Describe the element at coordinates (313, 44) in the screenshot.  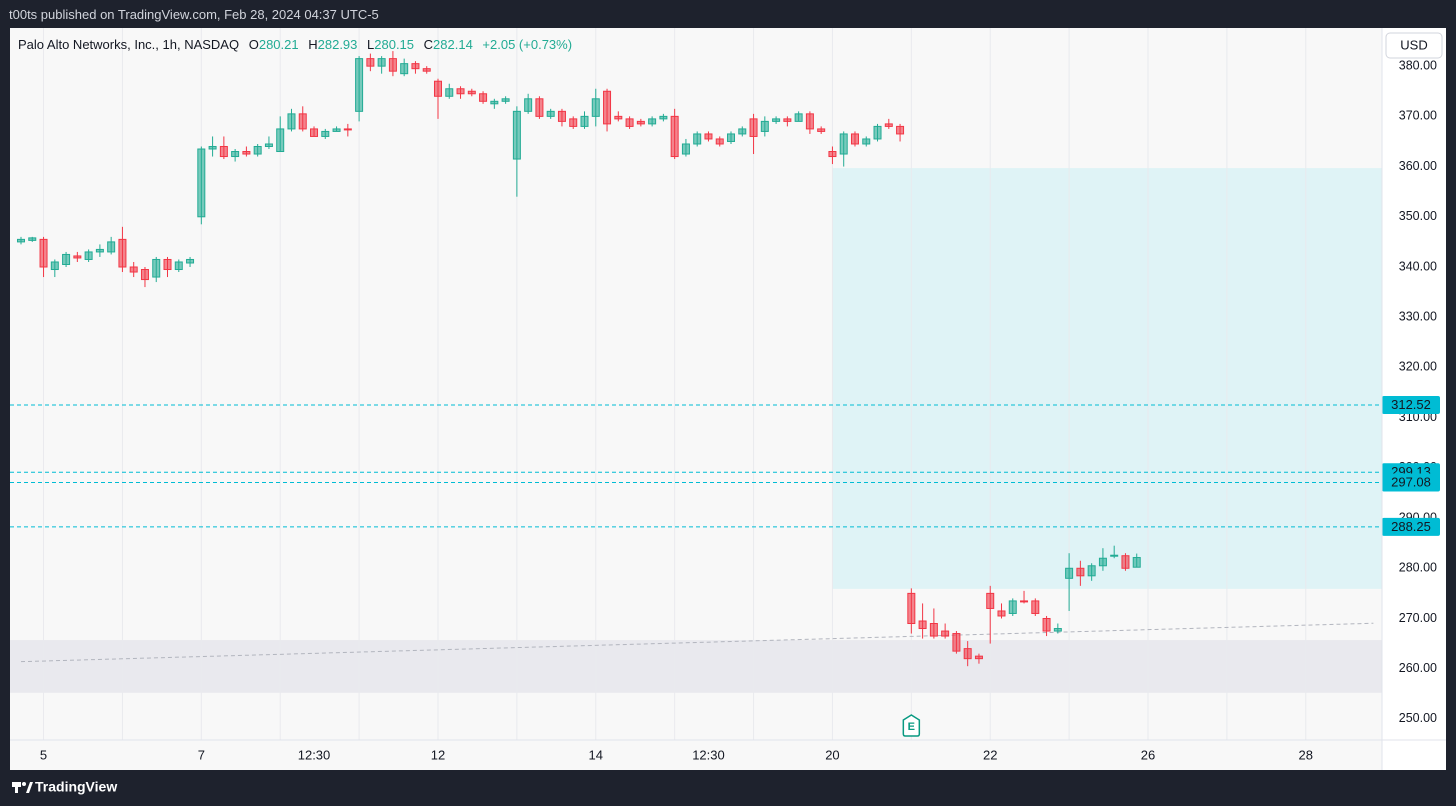
I see `legend-key: H` at that location.